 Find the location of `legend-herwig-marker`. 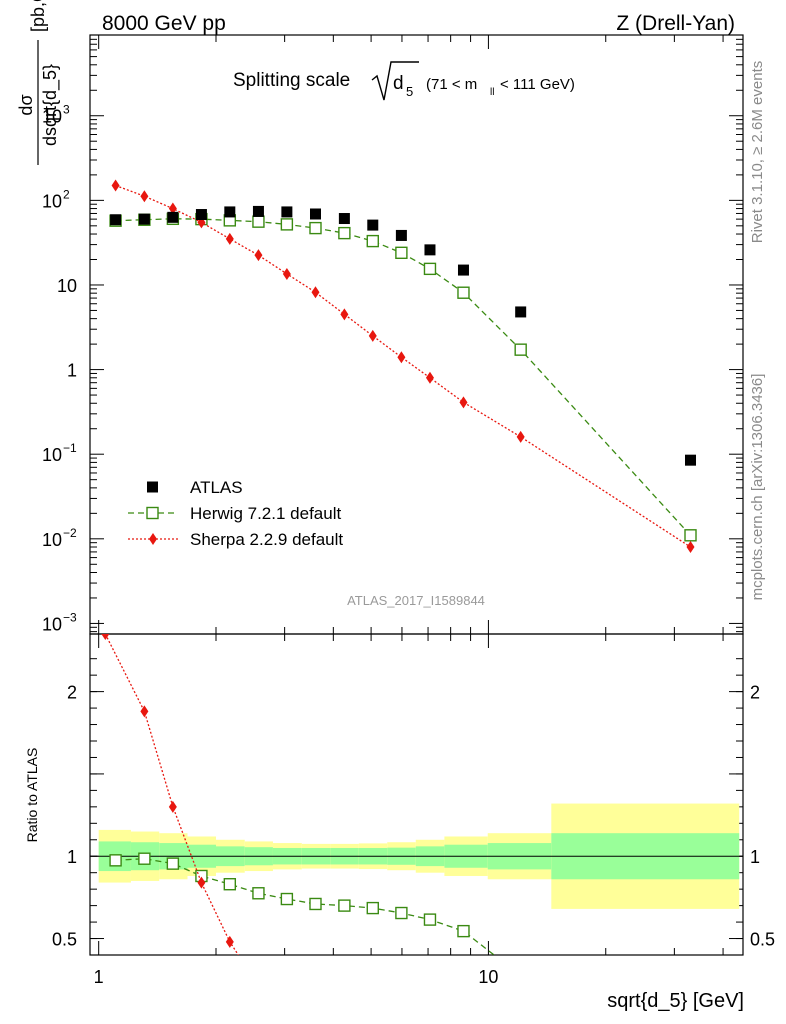

legend-herwig-marker is located at coordinates (152, 513).